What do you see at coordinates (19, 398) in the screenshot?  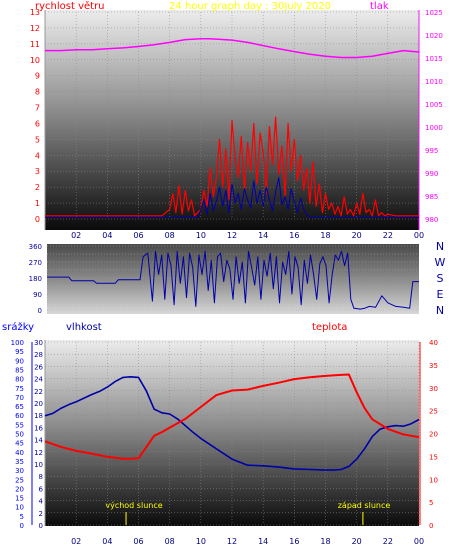 I see `rain-tick-label: 70` at bounding box center [19, 398].